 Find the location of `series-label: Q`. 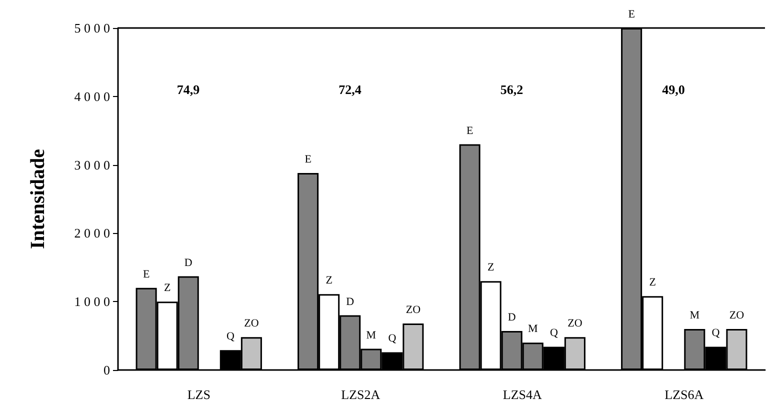

series-label: Q is located at coordinates (230, 336).